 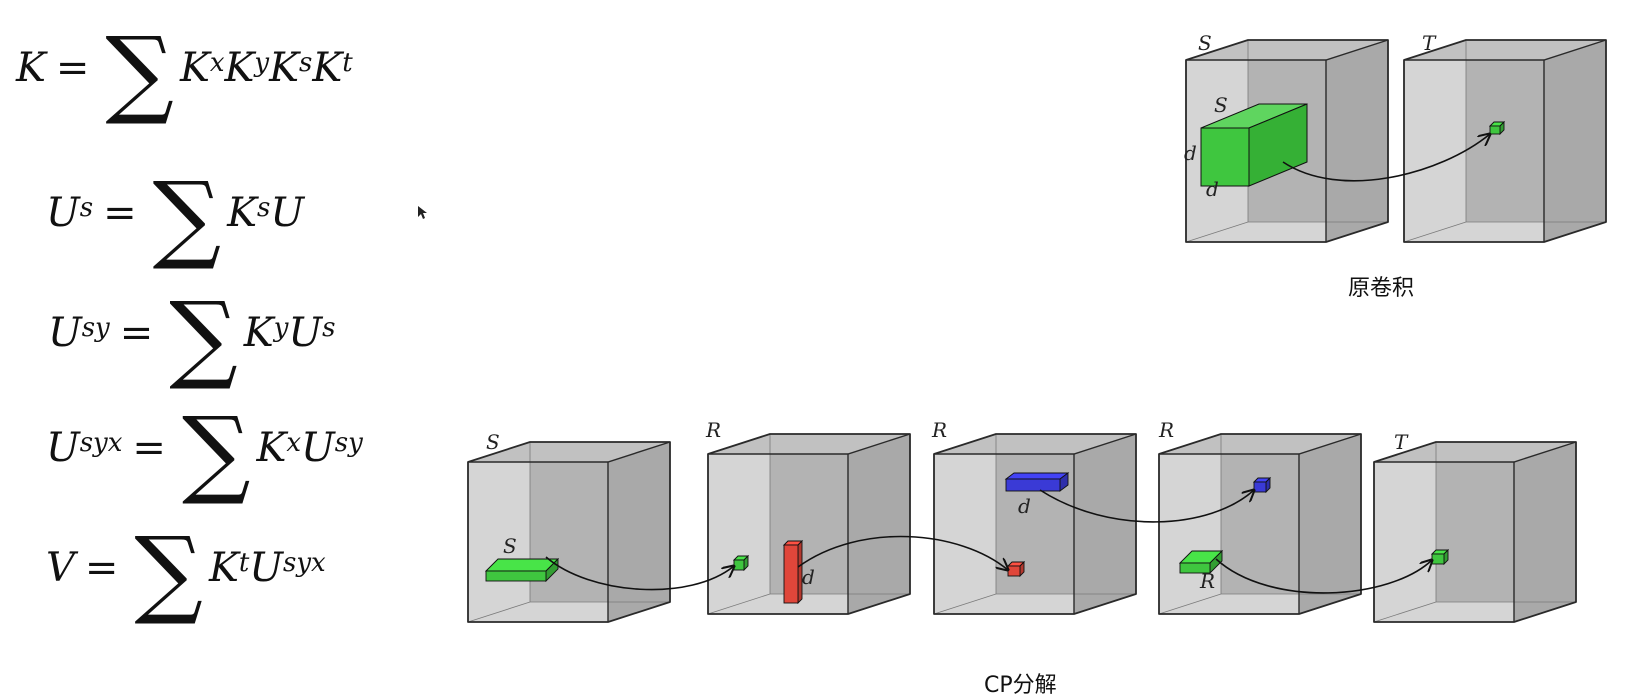 What do you see at coordinates (1386, 158) in the screenshot?
I see `top-arrow` at bounding box center [1386, 158].